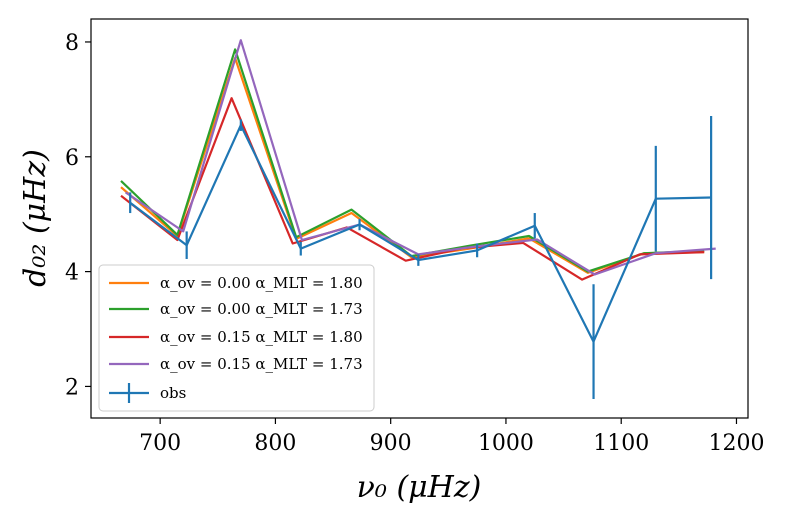  What do you see at coordinates (275, 443) in the screenshot?
I see `x-tick-label: 800` at bounding box center [275, 443].